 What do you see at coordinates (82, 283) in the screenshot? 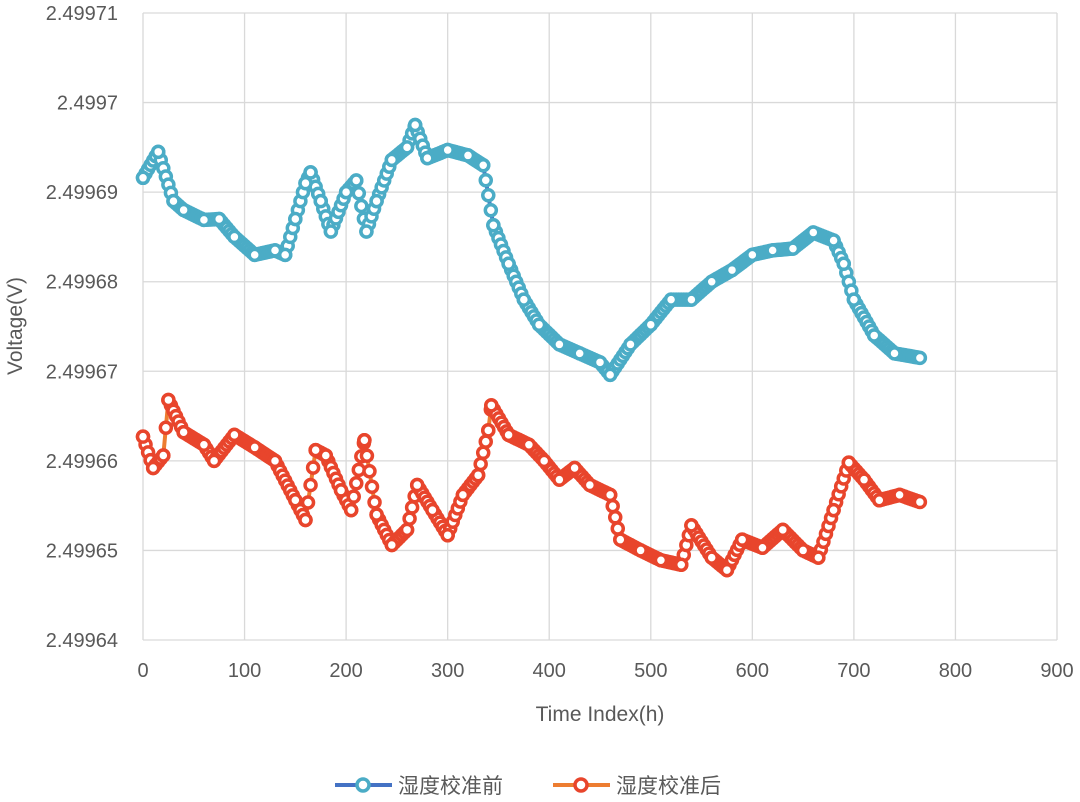
I see `y-tick-label: 2.49968` at bounding box center [82, 283].